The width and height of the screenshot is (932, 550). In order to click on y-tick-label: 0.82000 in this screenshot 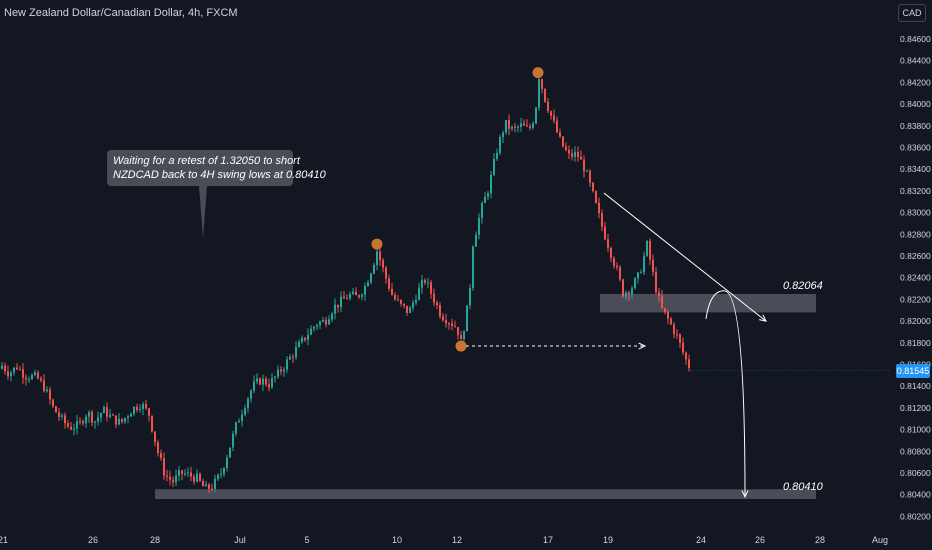, I will do `click(915, 321)`.